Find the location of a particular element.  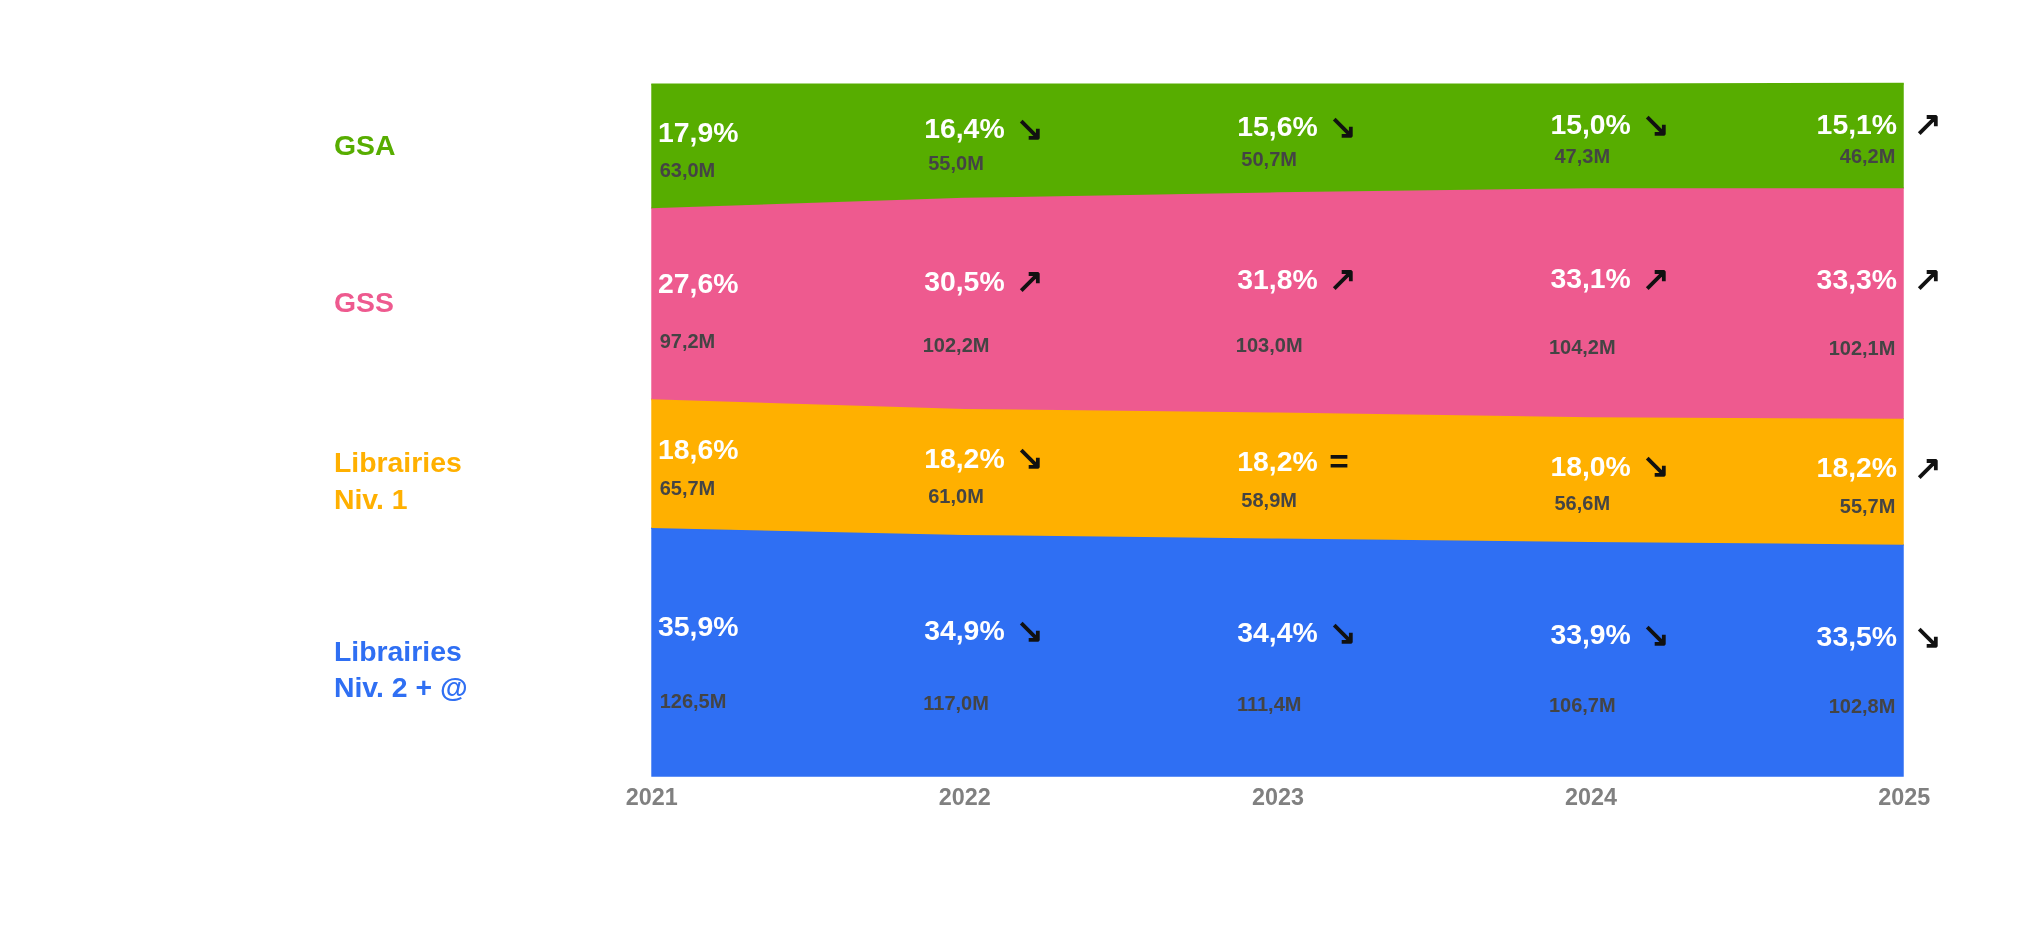

data-label: 18,6% is located at coordinates (698, 449).